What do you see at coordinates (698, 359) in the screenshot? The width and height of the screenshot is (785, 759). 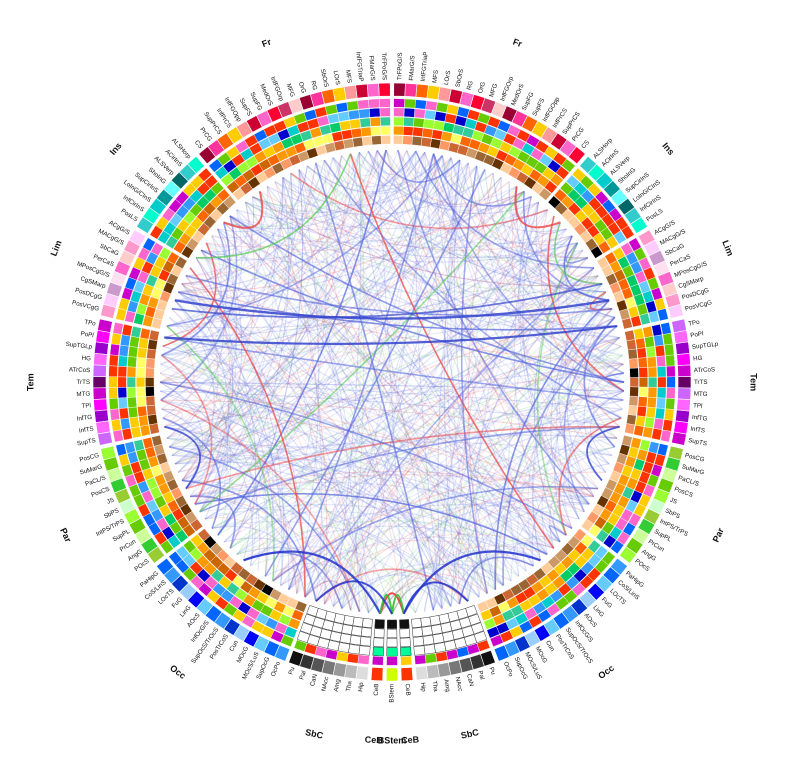 I see `region-label: HG` at bounding box center [698, 359].